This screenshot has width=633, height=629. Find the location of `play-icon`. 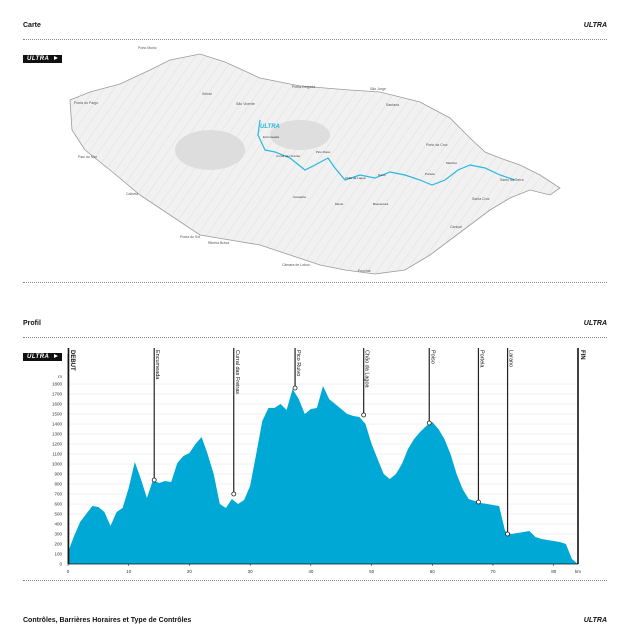

play-icon is located at coordinates (56, 58).